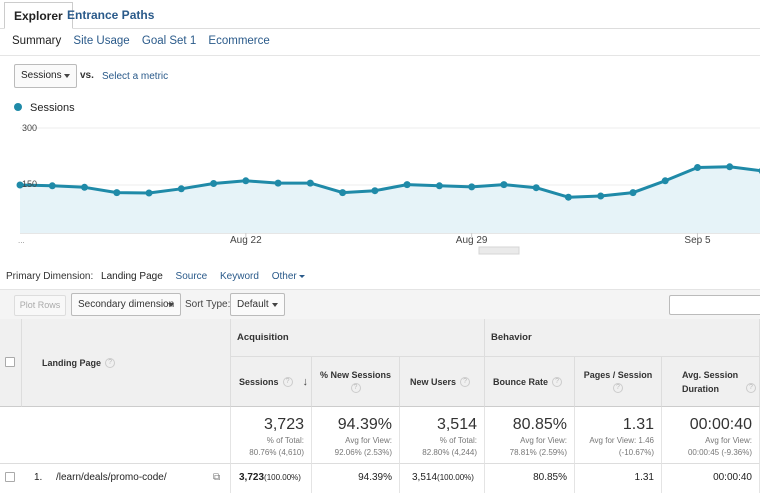 Image resolution: width=760 pixels, height=493 pixels. What do you see at coordinates (217, 477) in the screenshot?
I see `open-page-icon: ⧉` at bounding box center [217, 477].